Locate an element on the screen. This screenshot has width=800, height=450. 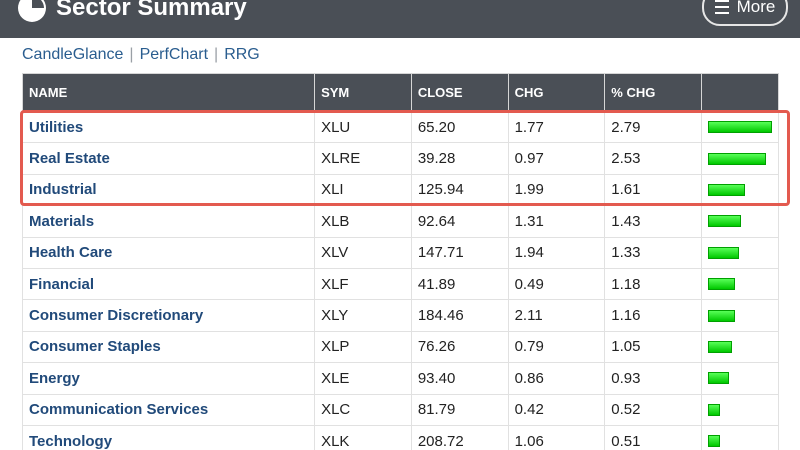
change-value: 1.94 is located at coordinates (556, 252).